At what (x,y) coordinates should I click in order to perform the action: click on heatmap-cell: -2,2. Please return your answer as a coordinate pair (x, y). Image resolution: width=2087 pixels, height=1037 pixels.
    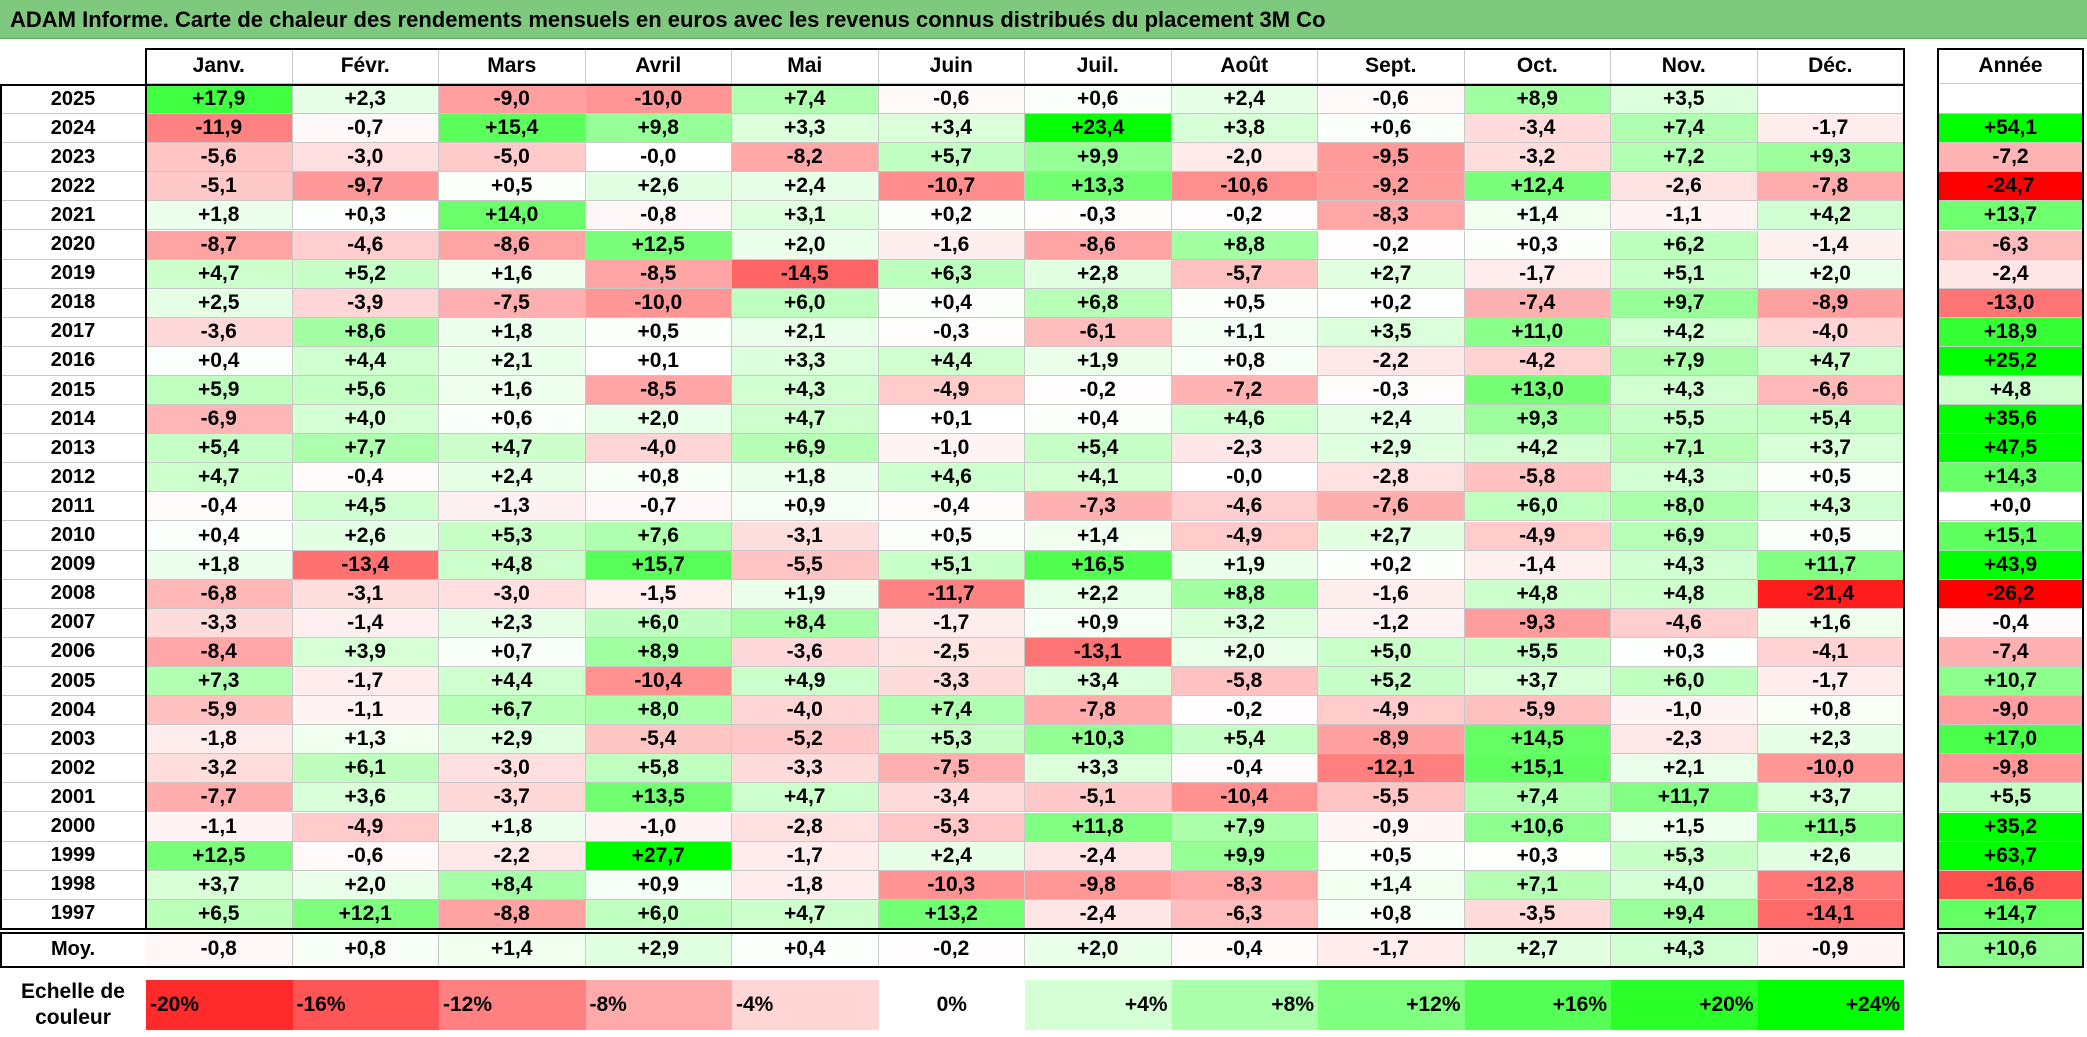
    Looking at the image, I should click on (512, 856).